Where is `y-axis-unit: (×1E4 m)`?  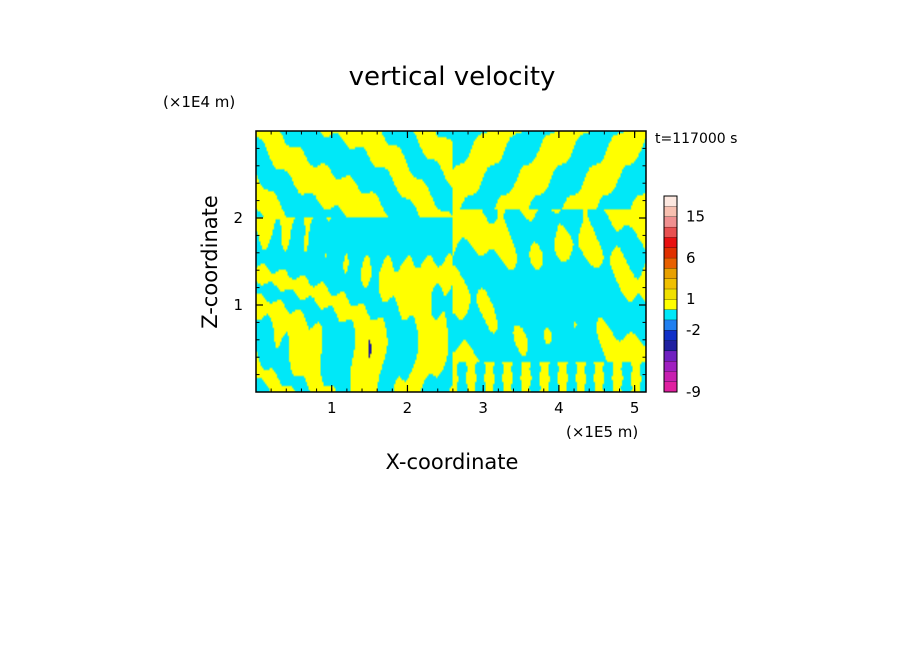 y-axis-unit: (×1E4 m) is located at coordinates (199, 102).